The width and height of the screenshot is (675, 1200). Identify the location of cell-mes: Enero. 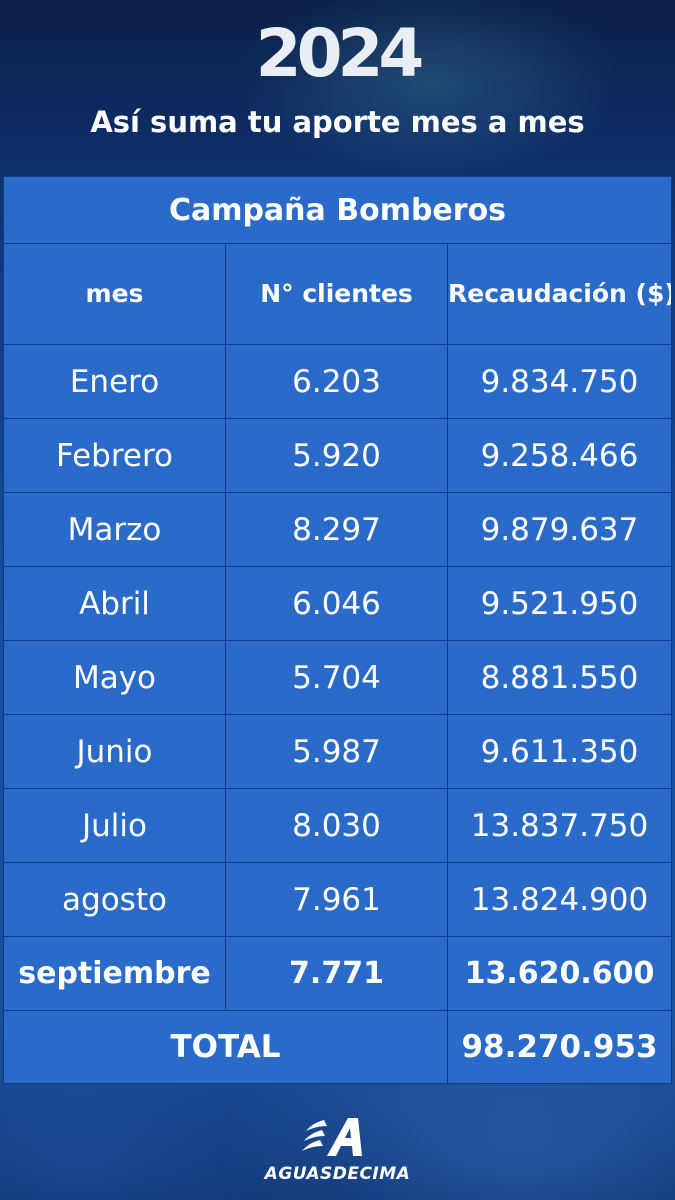
(114, 381).